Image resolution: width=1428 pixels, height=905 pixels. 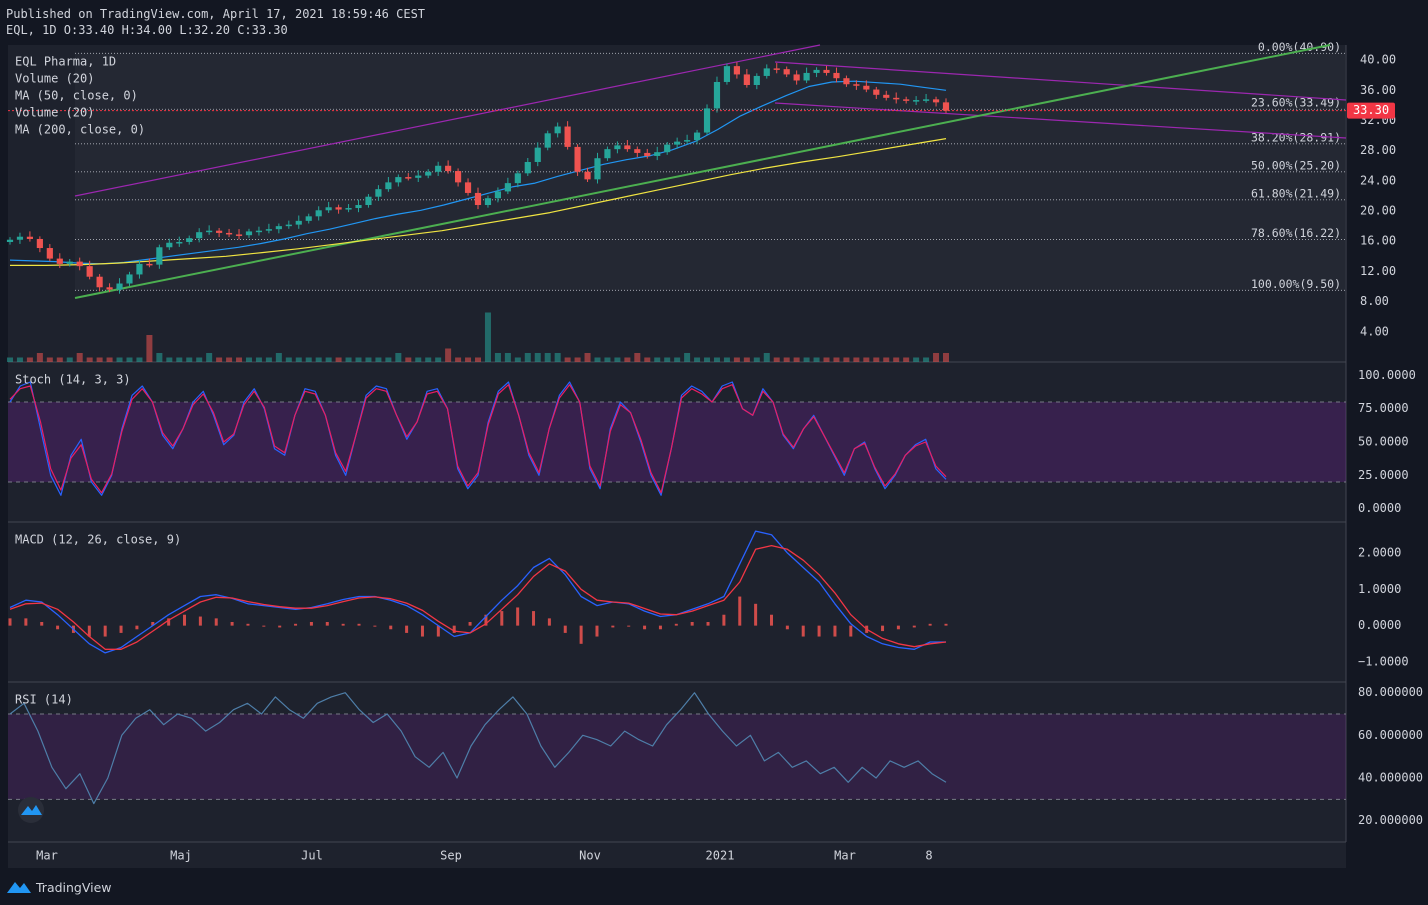 I want to click on fib-level-label: 100.00%(9.50), so click(x=1296, y=284).